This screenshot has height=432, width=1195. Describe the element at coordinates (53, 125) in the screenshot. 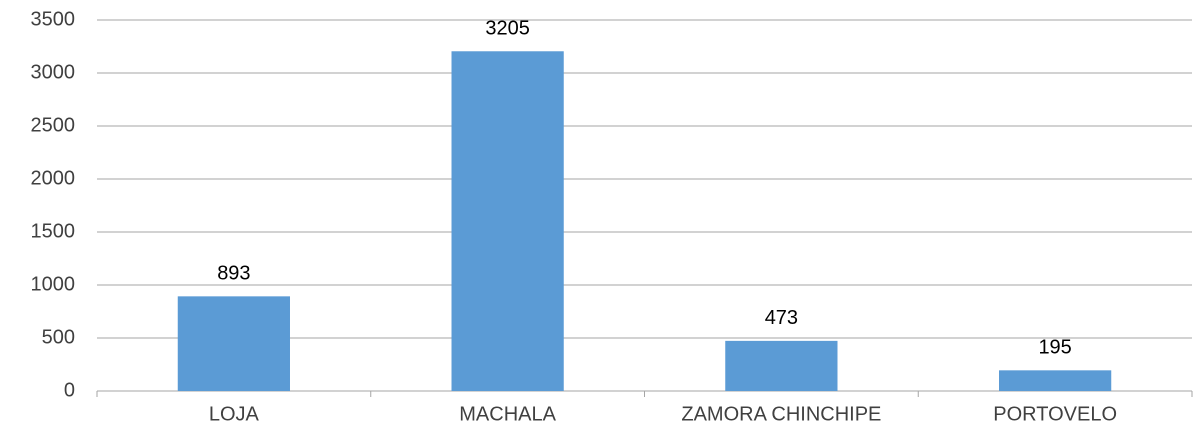

I see `y-tick-label: 2500` at that location.